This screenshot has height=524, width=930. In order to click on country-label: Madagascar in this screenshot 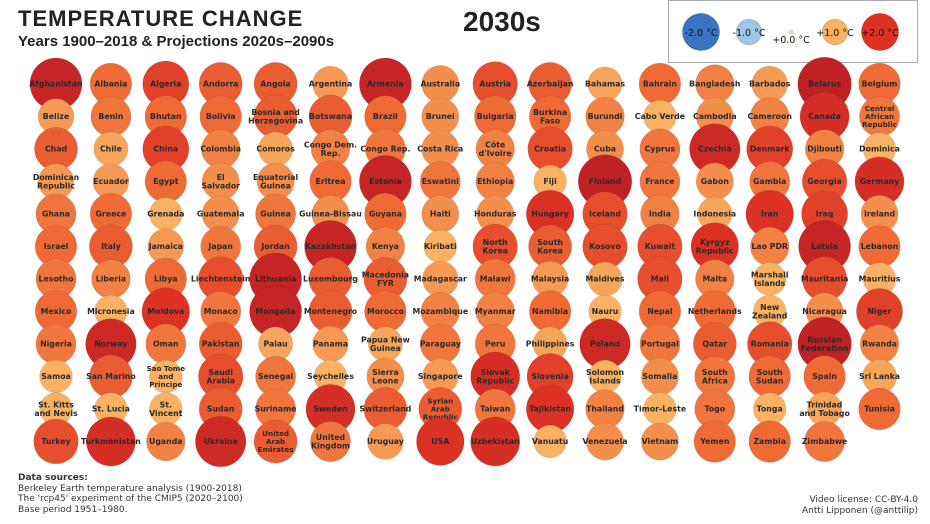, I will do `click(440, 279)`.